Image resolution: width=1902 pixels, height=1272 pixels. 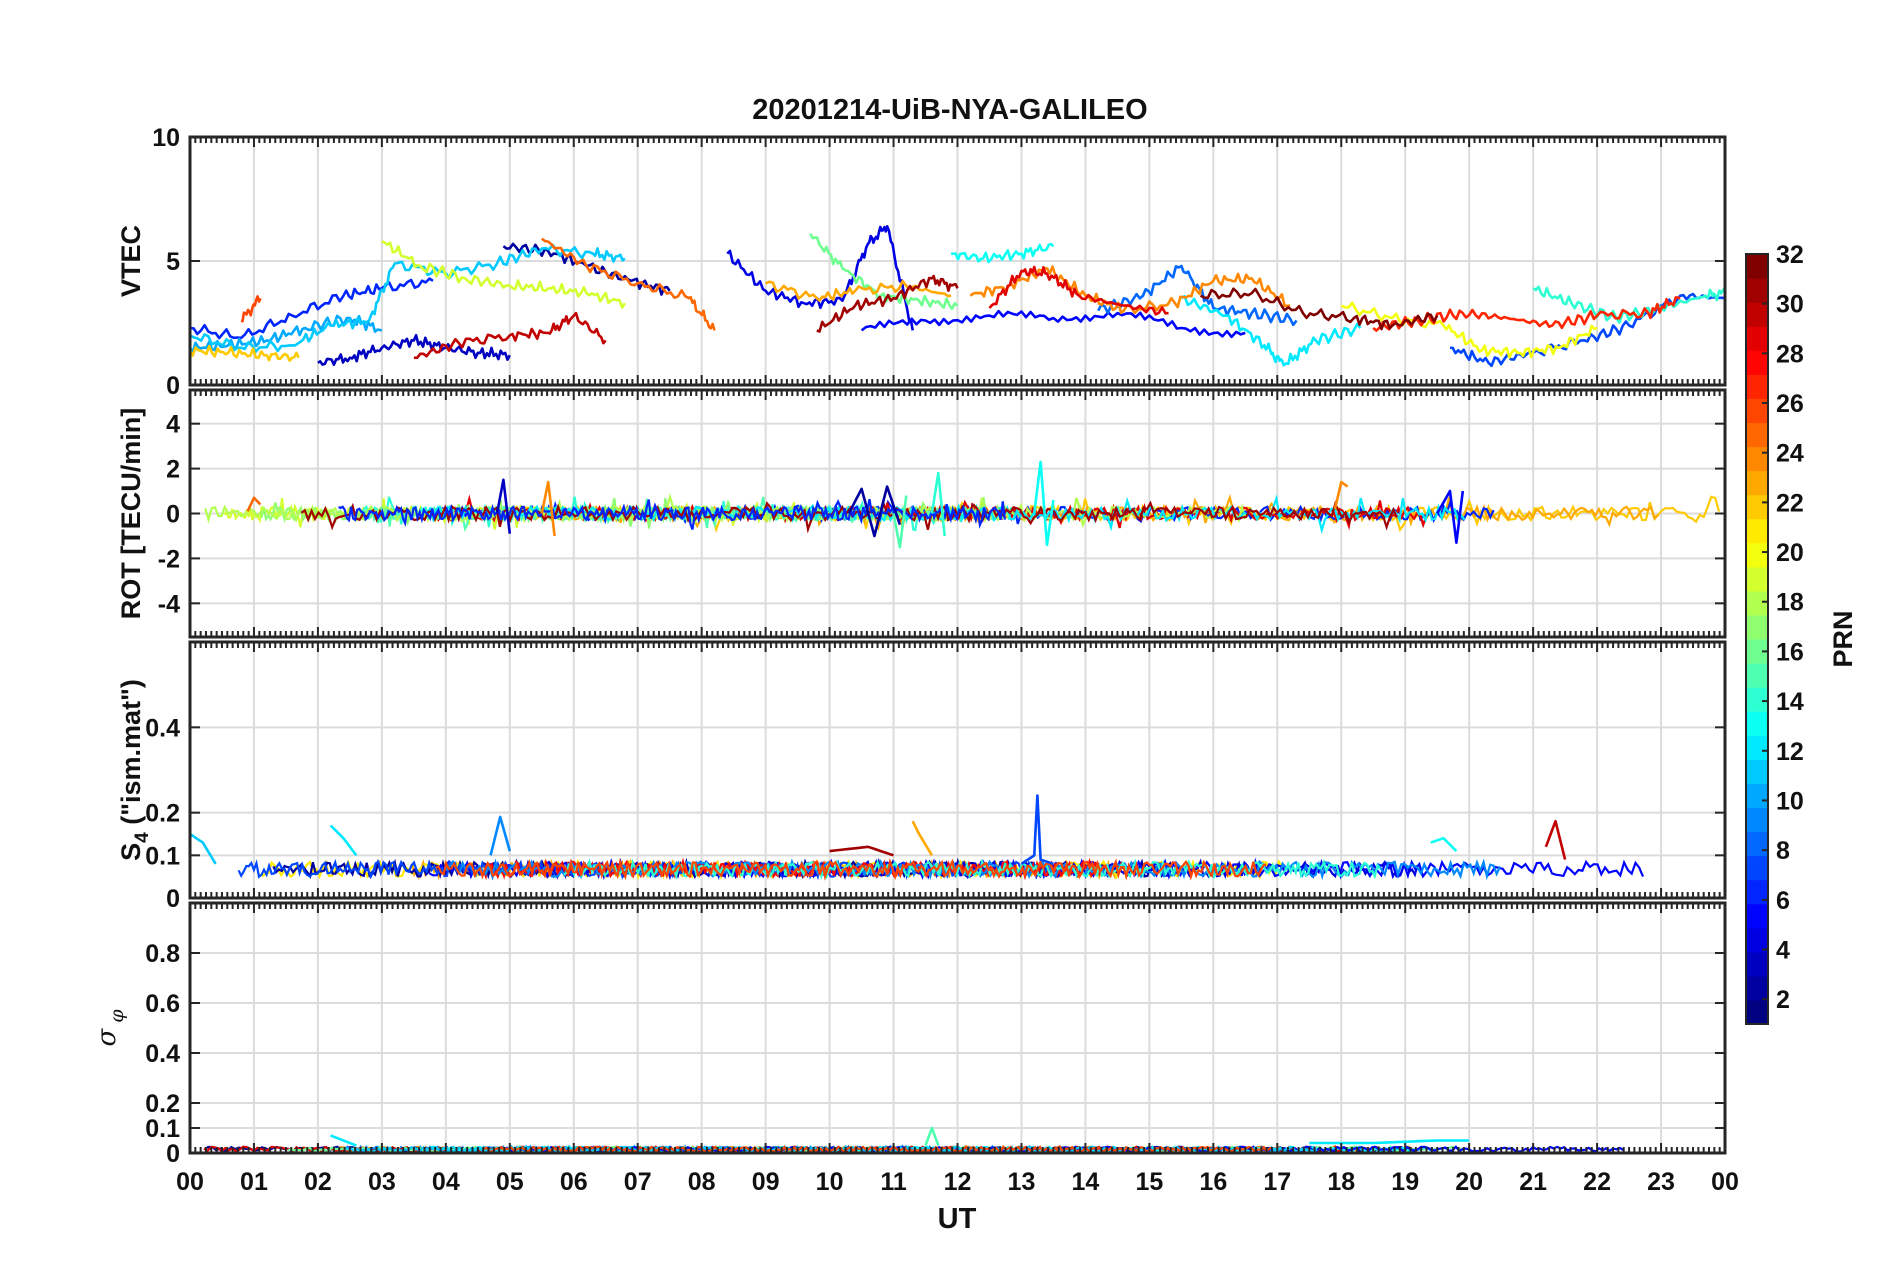 I want to click on y-label-part: S, so click(x=131, y=852).